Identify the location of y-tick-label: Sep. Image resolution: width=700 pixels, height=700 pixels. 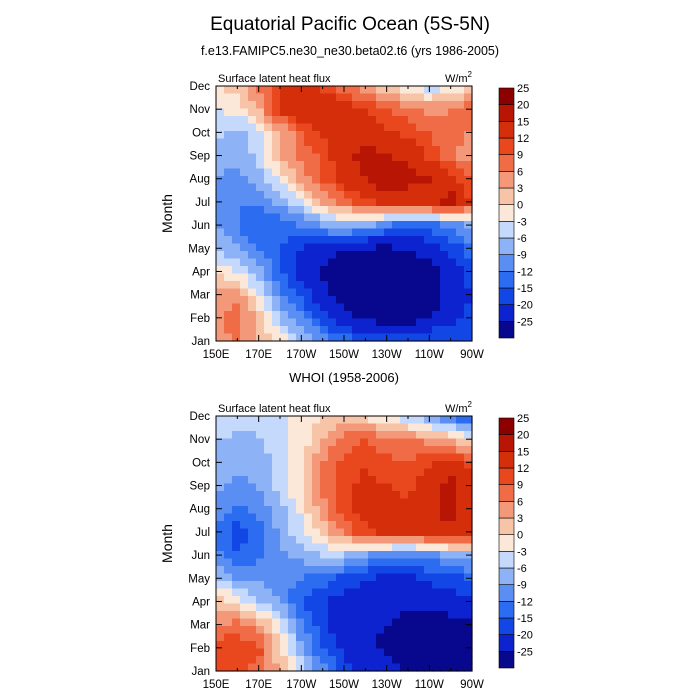
(200, 157).